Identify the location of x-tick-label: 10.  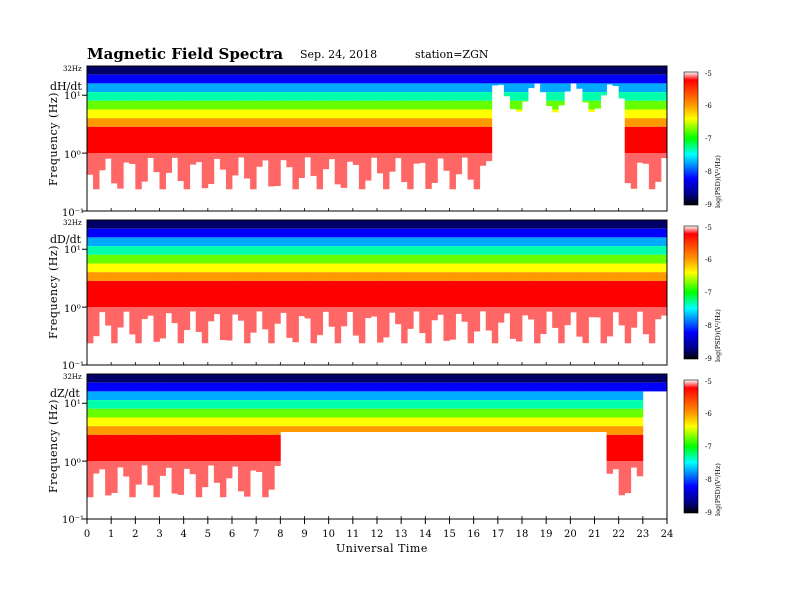
(328, 534).